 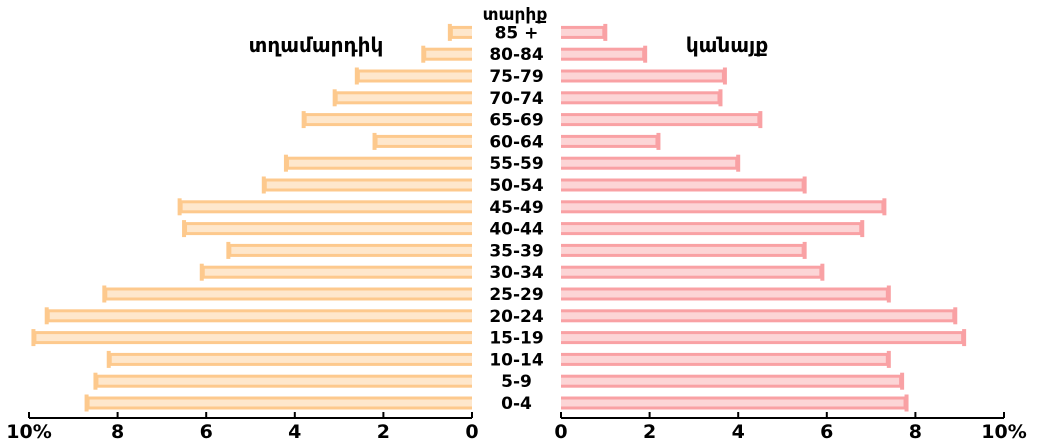 I want to click on age-group-label: 0-4, so click(x=516, y=404).